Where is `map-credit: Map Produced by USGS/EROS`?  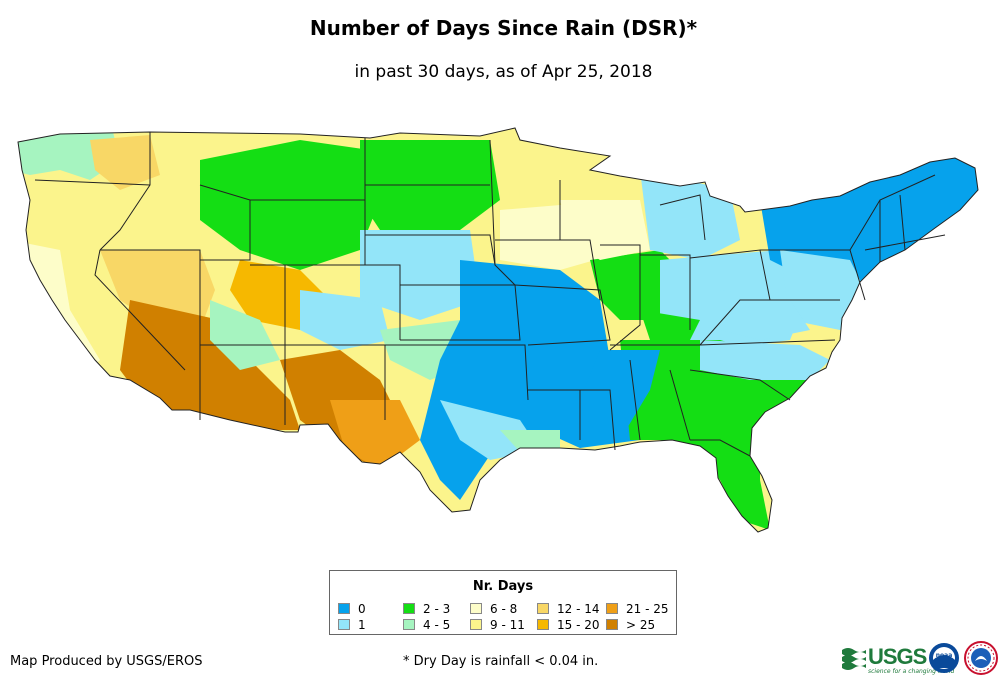
map-credit: Map Produced by USGS/EROS is located at coordinates (106, 661).